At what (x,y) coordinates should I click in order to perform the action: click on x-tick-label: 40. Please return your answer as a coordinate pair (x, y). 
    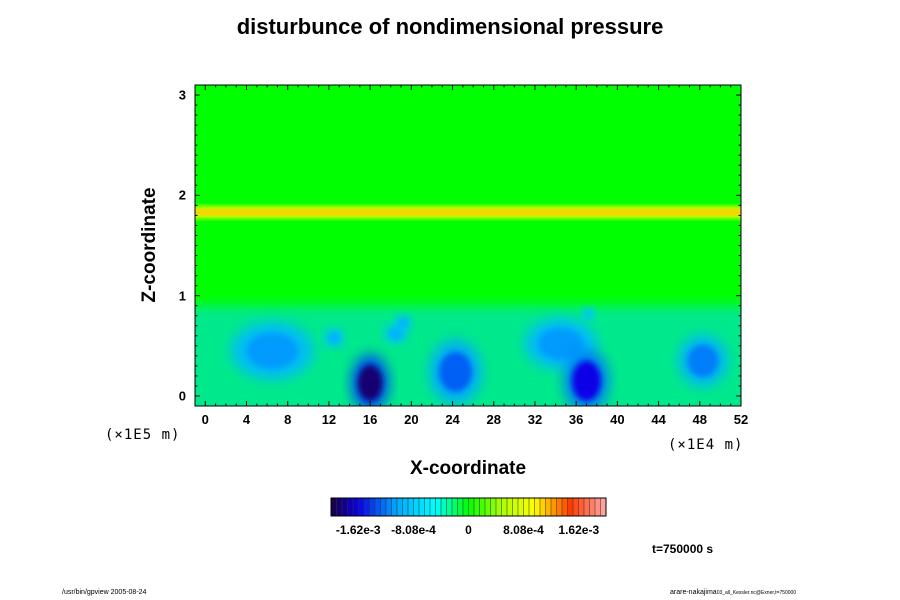
    Looking at the image, I should click on (617, 419).